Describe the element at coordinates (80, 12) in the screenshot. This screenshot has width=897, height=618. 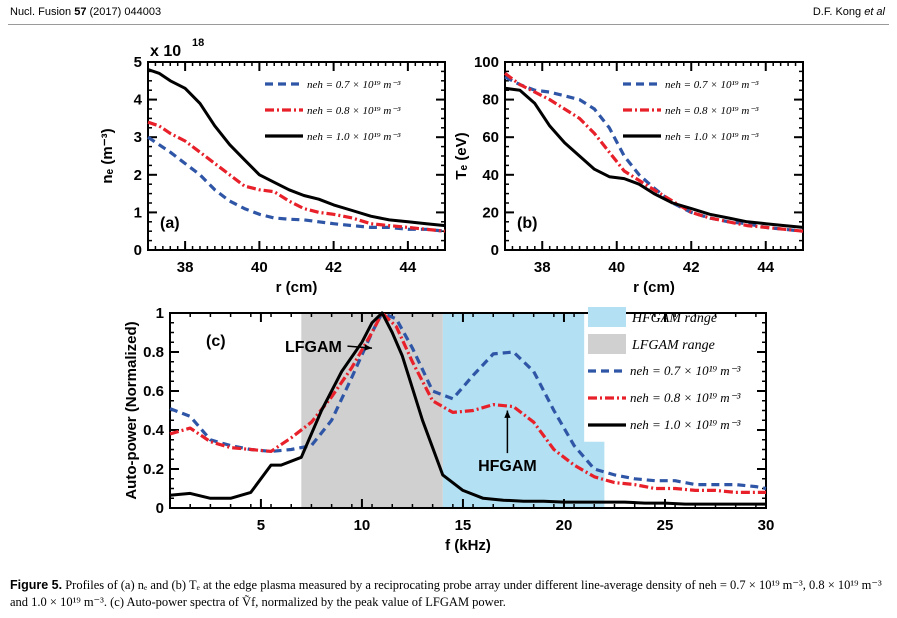
I see `journal-volume: 57` at that location.